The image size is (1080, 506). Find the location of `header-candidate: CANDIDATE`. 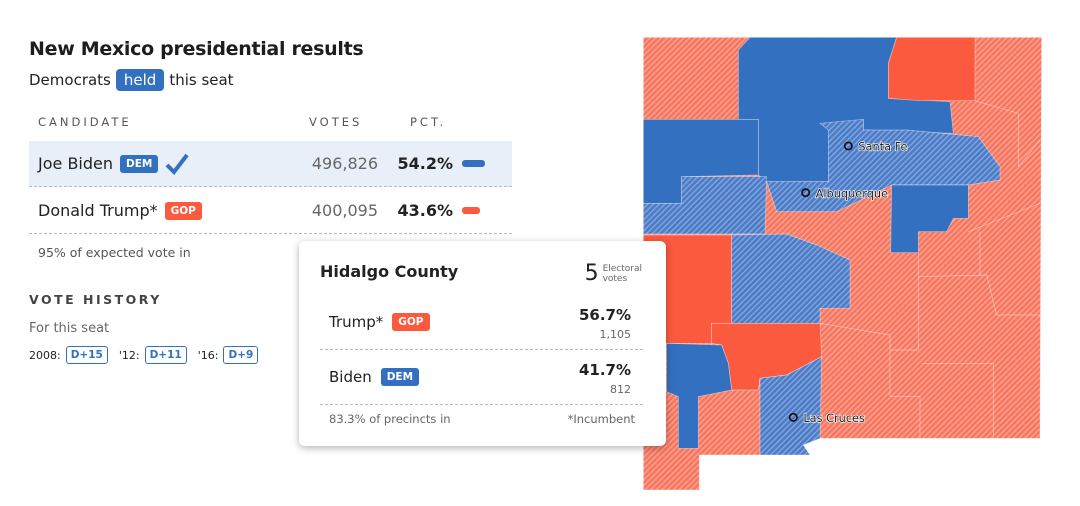

header-candidate: CANDIDATE is located at coordinates (85, 122).